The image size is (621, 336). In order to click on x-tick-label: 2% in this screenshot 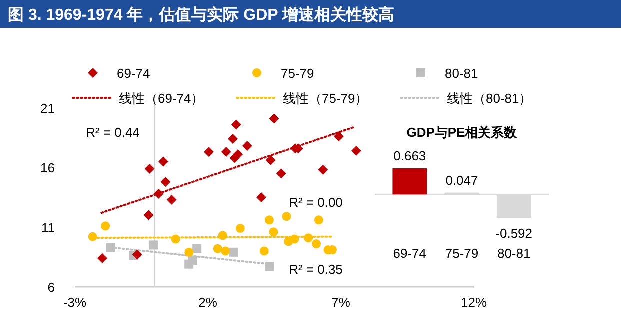, I will do `click(208, 302)`.